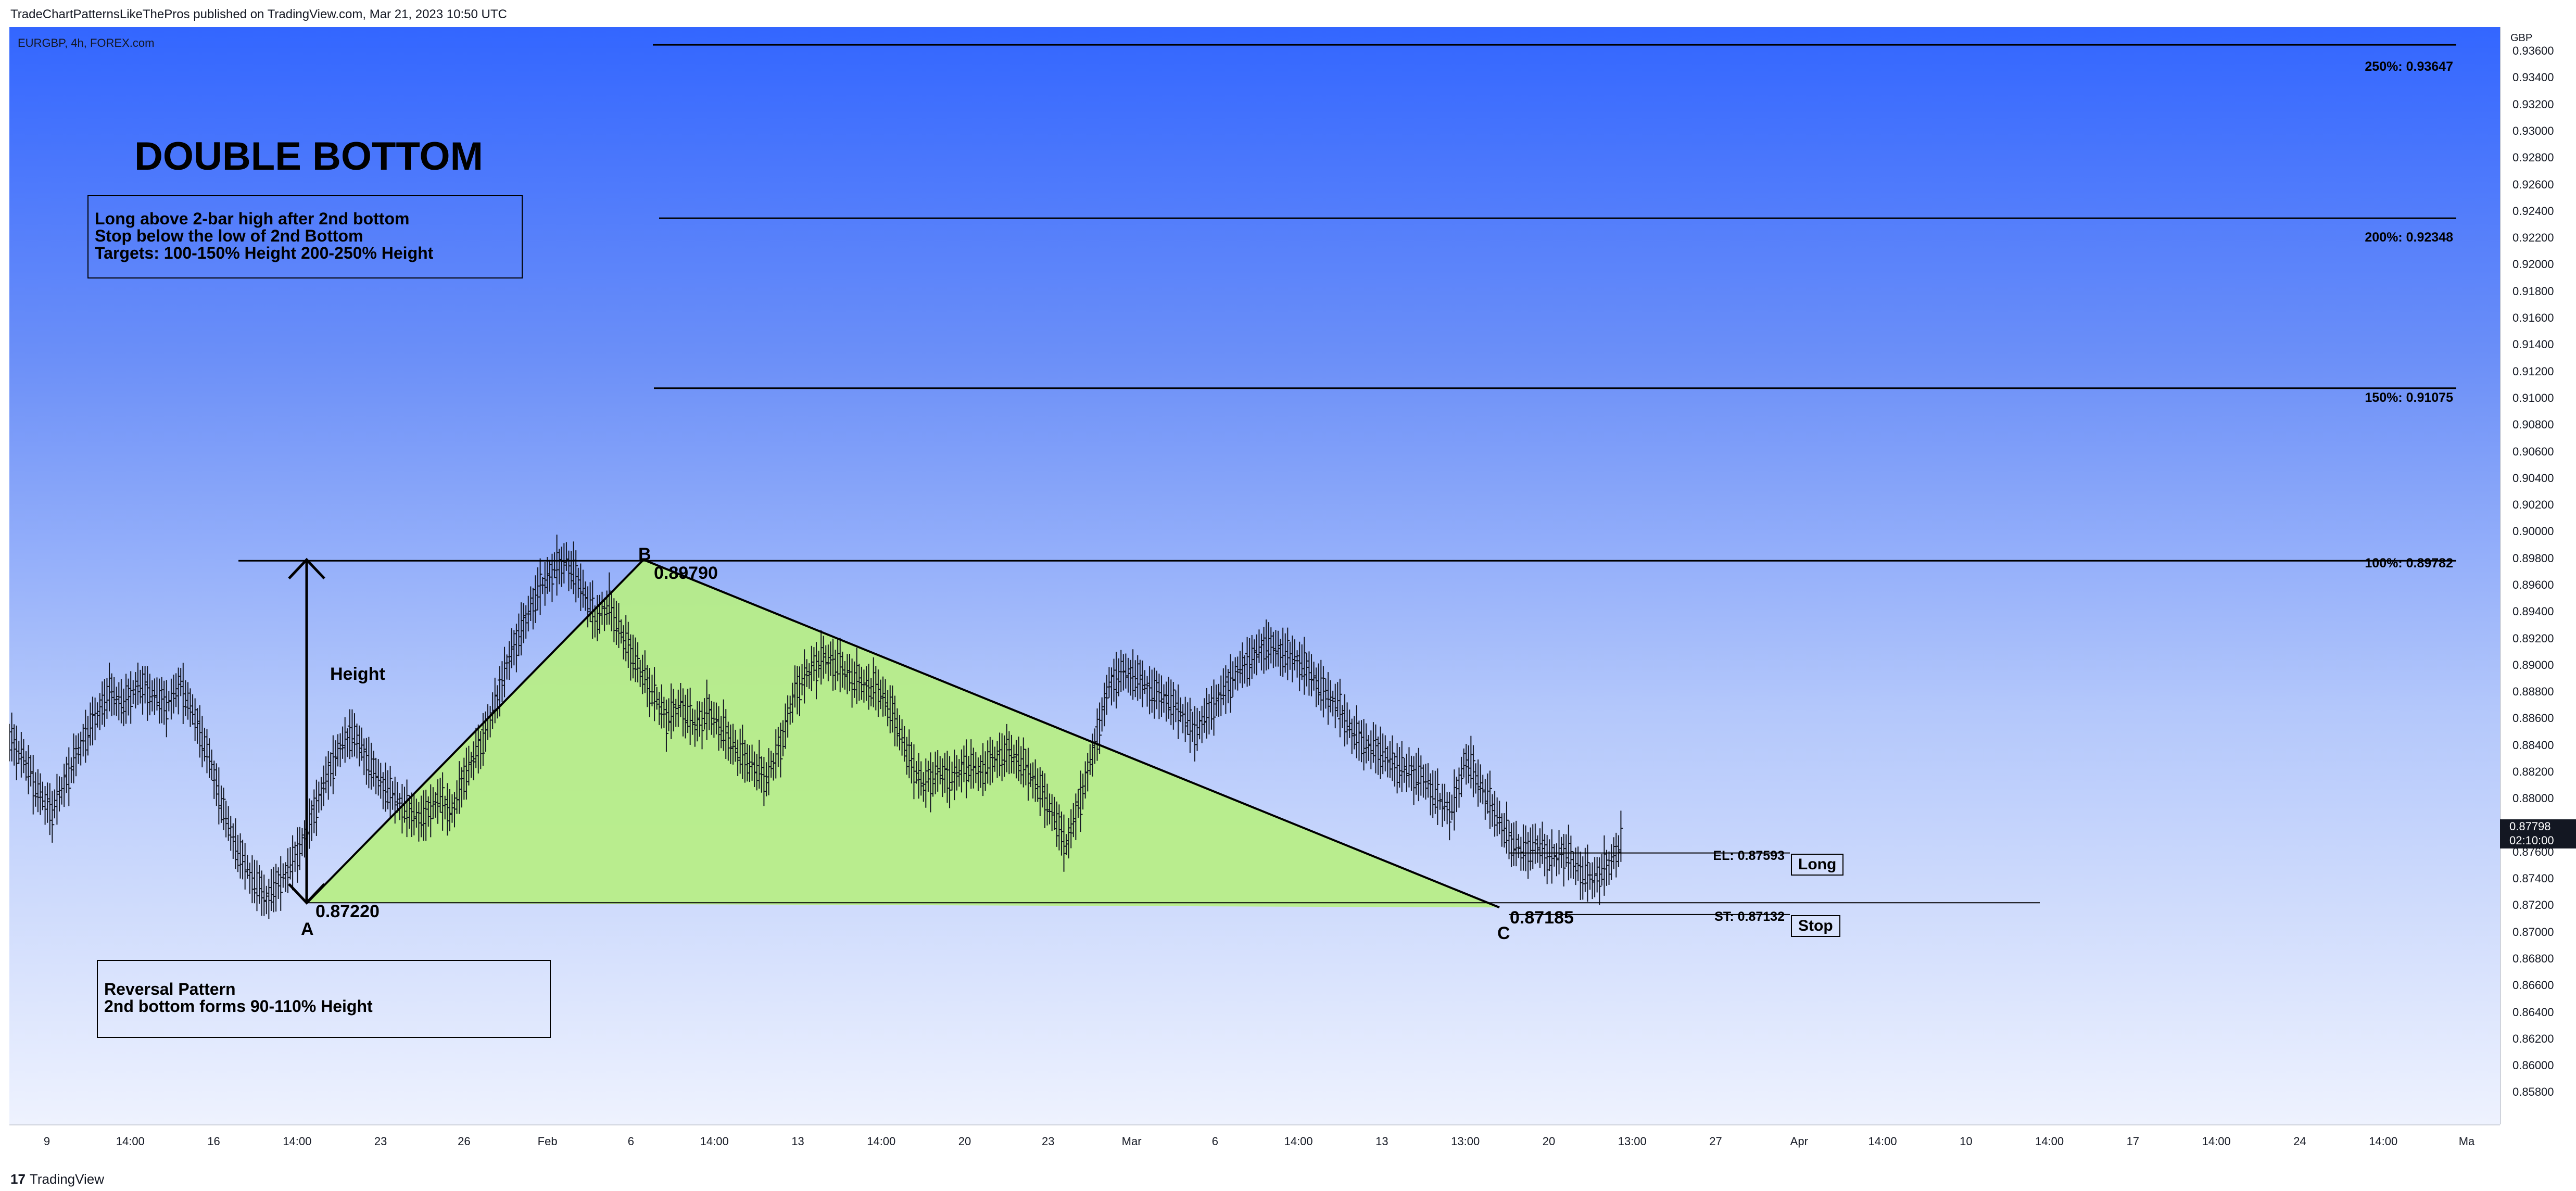  What do you see at coordinates (2533, 798) in the screenshot?
I see `price-tick-label: 0.88000` at bounding box center [2533, 798].